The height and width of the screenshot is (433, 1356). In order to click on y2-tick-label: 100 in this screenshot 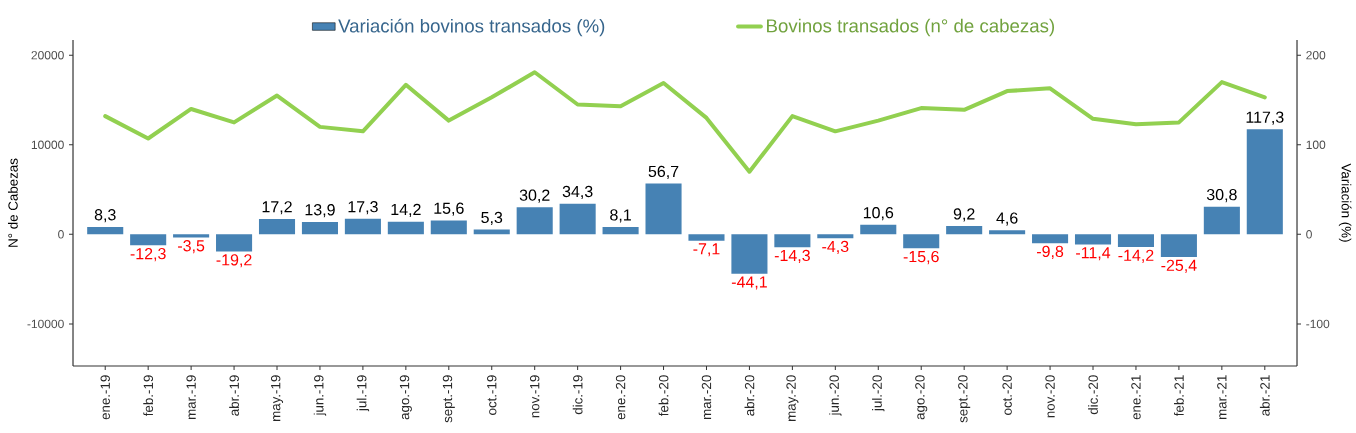, I will do `click(1316, 145)`.